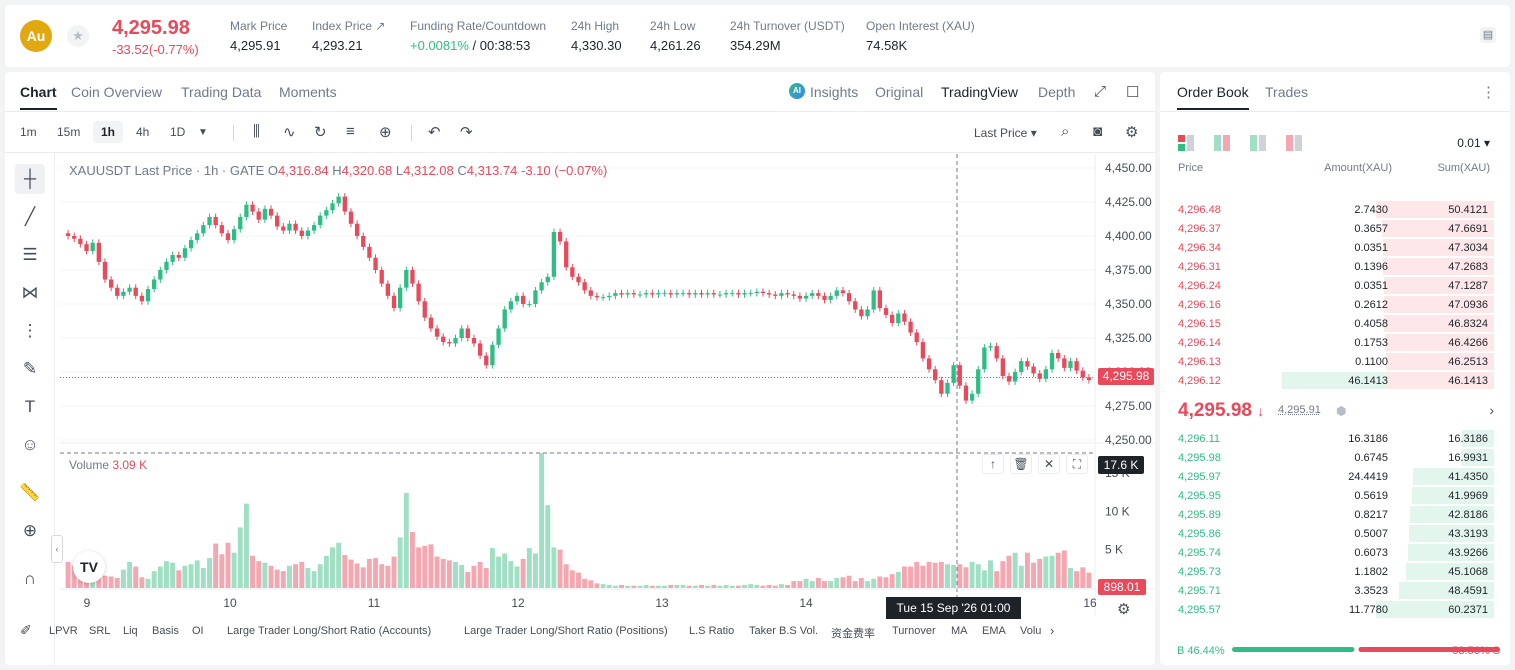  I want to click on ask-row: 4,296.31 0.1396 47.2683, so click(1335, 266).